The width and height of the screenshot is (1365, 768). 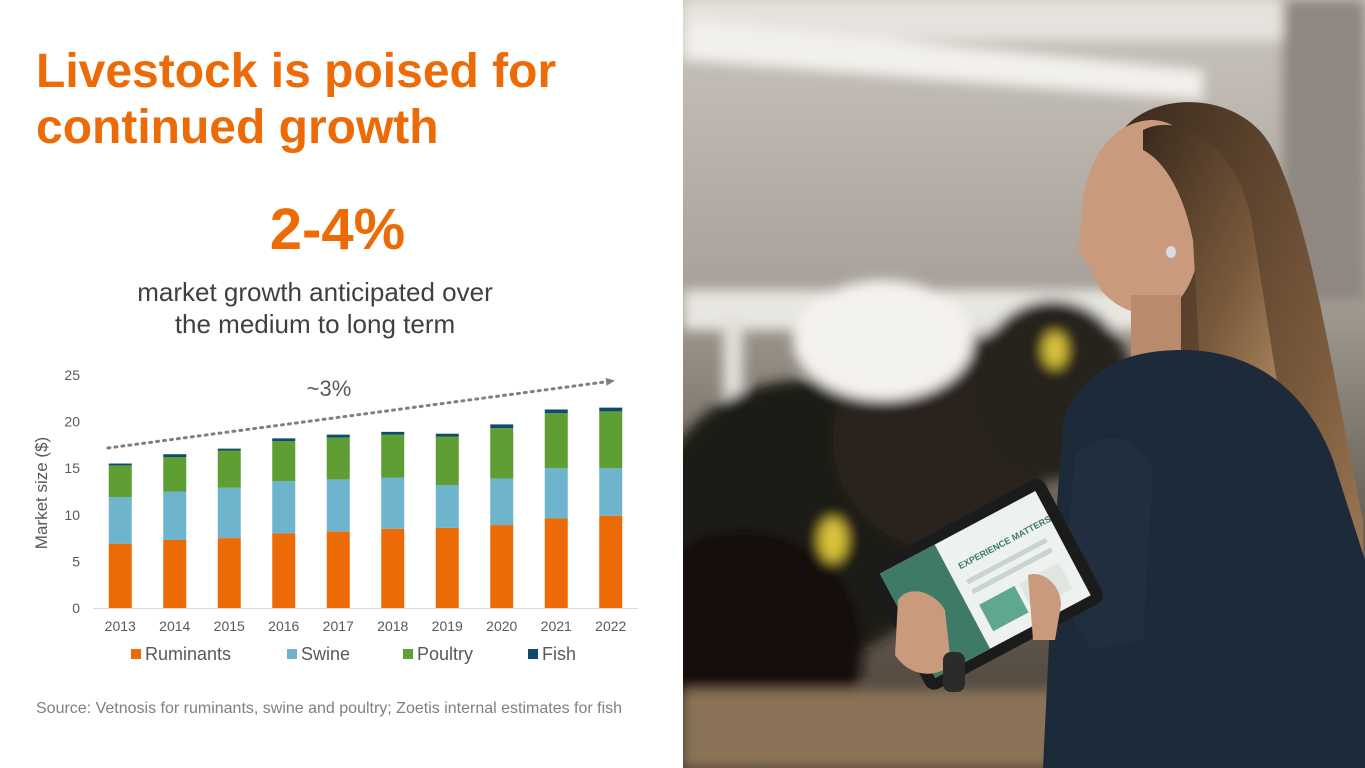 What do you see at coordinates (229, 626) in the screenshot?
I see `x-tick-label: 2015` at bounding box center [229, 626].